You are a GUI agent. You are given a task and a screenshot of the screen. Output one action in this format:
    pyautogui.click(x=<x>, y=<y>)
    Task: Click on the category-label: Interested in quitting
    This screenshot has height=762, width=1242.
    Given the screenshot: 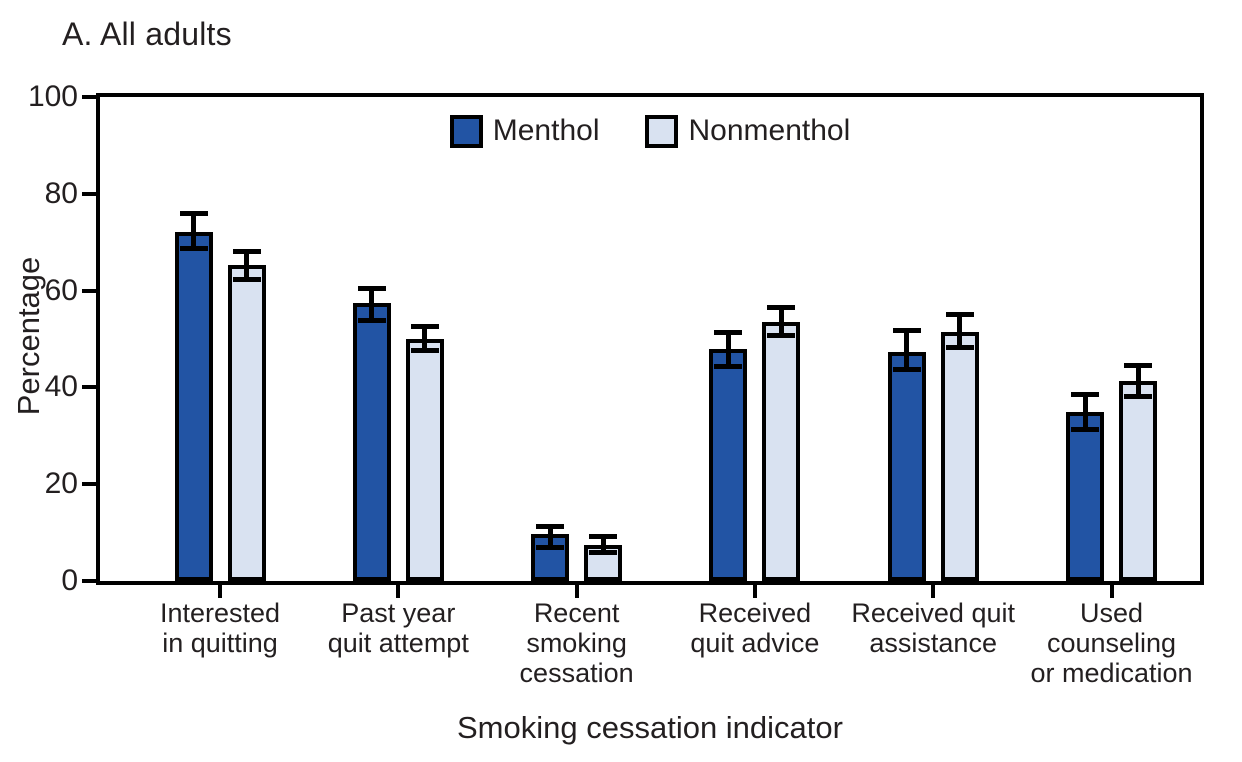 What is the action you would take?
    pyautogui.click(x=220, y=628)
    